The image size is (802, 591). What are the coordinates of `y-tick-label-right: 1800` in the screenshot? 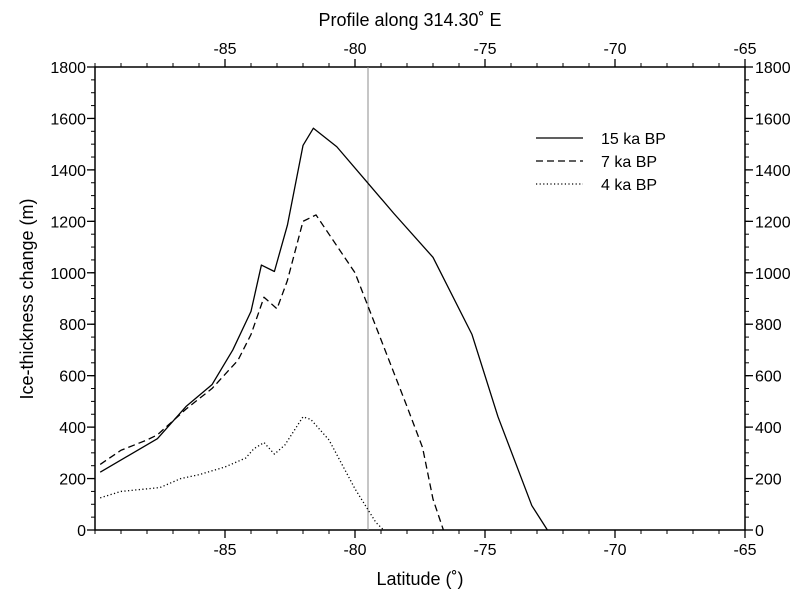 It's located at (773, 68).